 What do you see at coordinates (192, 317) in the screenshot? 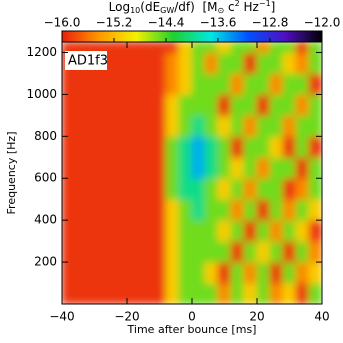
I see `x-tick-label: 0` at bounding box center [192, 317].